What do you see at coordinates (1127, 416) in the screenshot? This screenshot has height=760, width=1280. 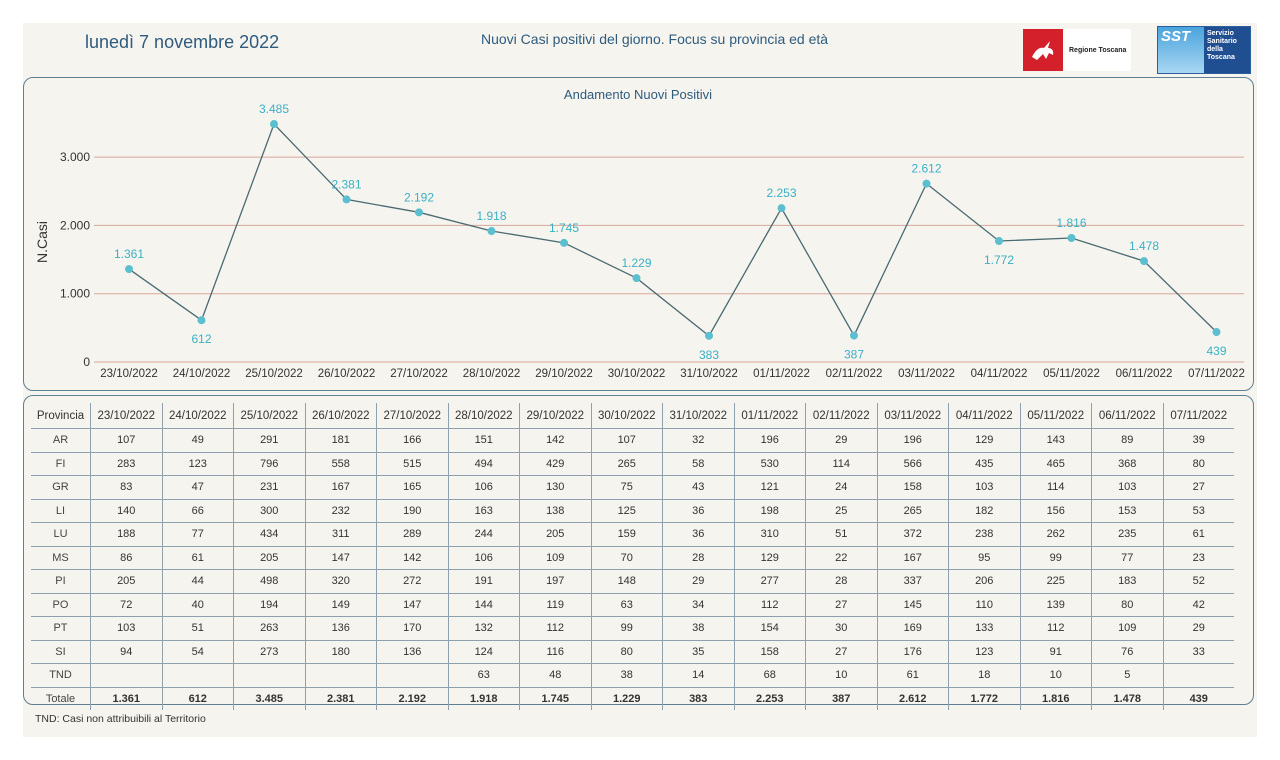 I see `column-header-date: 06/11/2022` at bounding box center [1127, 416].